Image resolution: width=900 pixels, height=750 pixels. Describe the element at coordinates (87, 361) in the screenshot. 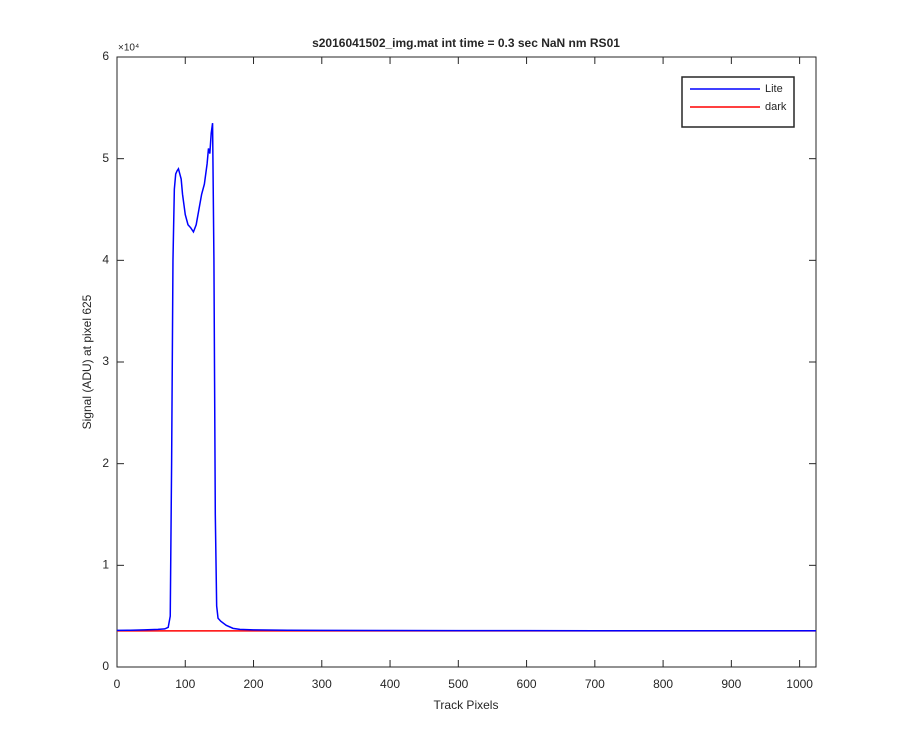

I see `y-axis-label: Signal (ADU) at pixel 625` at that location.